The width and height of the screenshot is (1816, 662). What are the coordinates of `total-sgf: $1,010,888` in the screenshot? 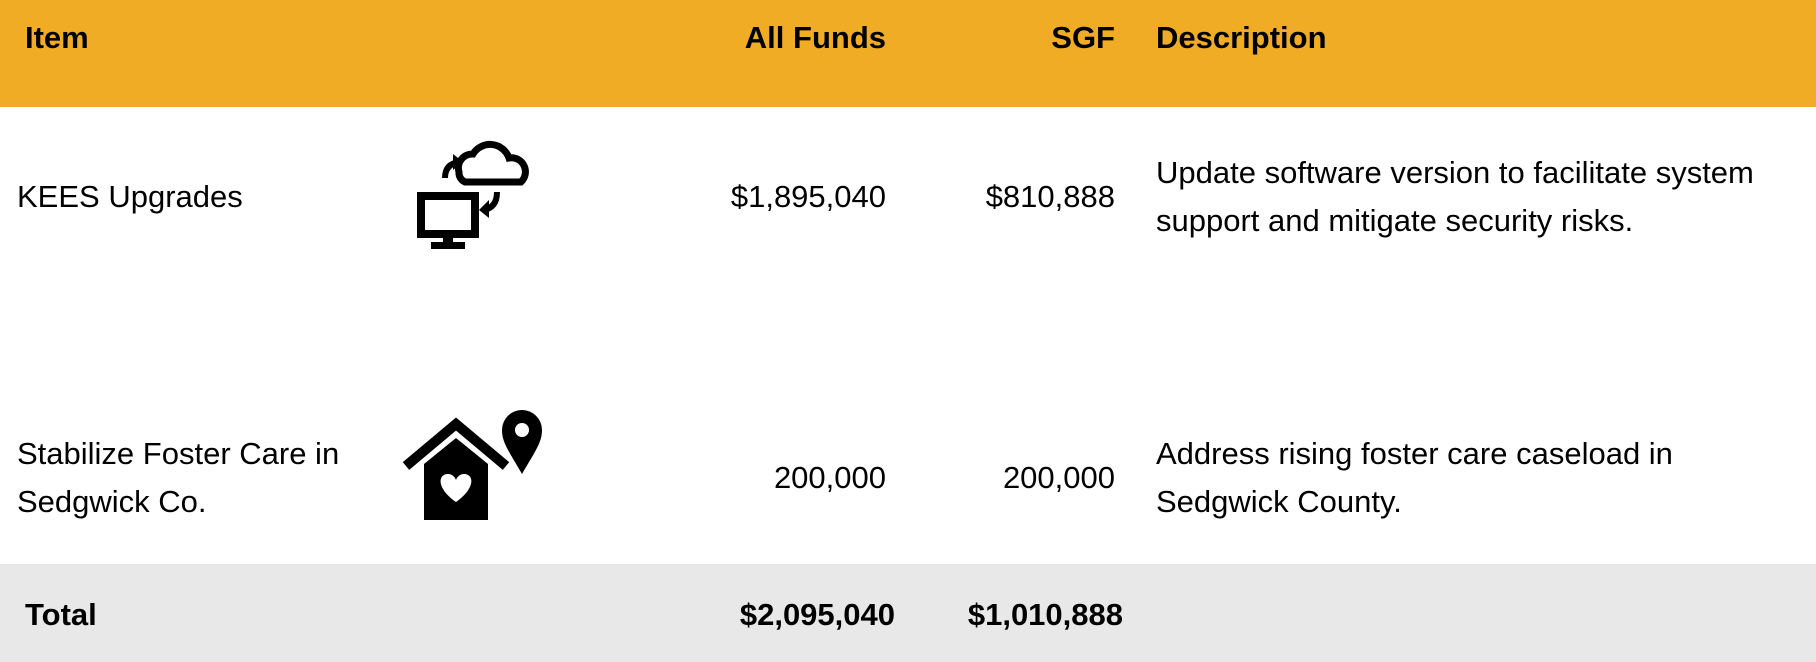 It's located at (1045, 614).